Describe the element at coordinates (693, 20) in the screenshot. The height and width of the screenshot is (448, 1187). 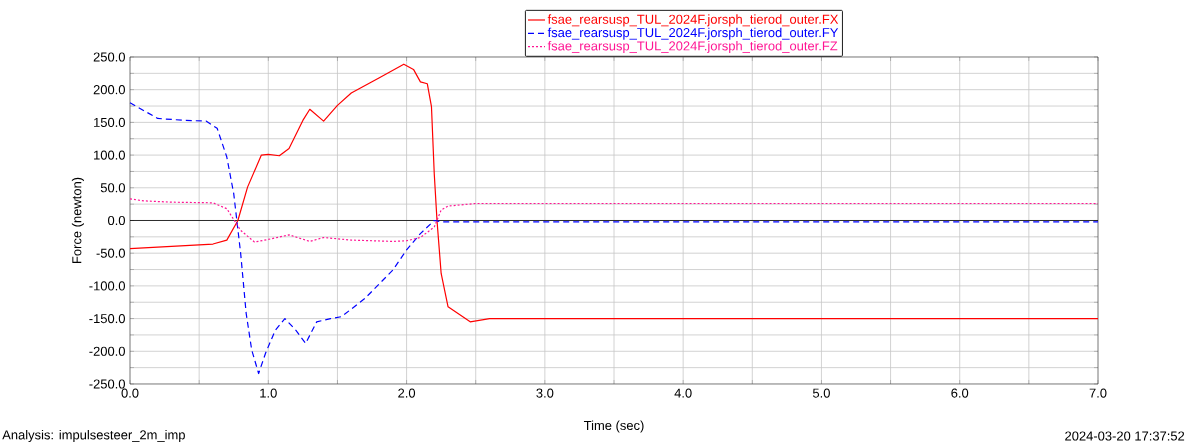
I see `legend-label: fsae_rearsusp_TUL_2024F.jorsph_tierod_outer.FX` at that location.